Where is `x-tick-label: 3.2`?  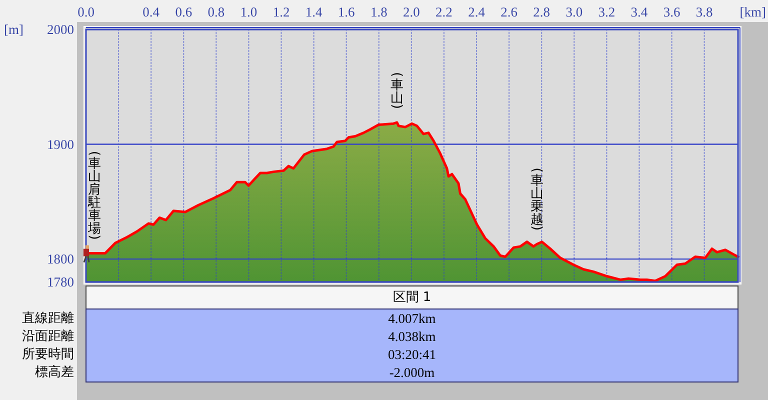 x-tick-label: 3.2 is located at coordinates (607, 12).